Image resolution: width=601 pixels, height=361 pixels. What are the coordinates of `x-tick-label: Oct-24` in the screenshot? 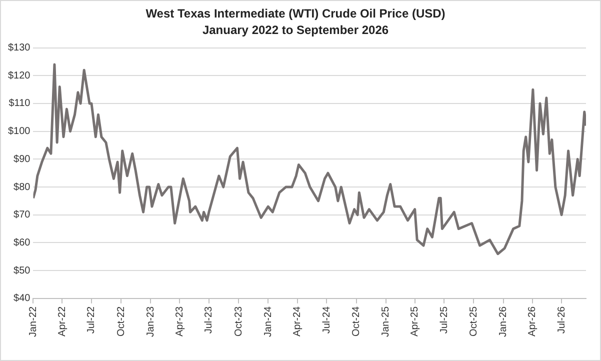 It's located at (356, 321).